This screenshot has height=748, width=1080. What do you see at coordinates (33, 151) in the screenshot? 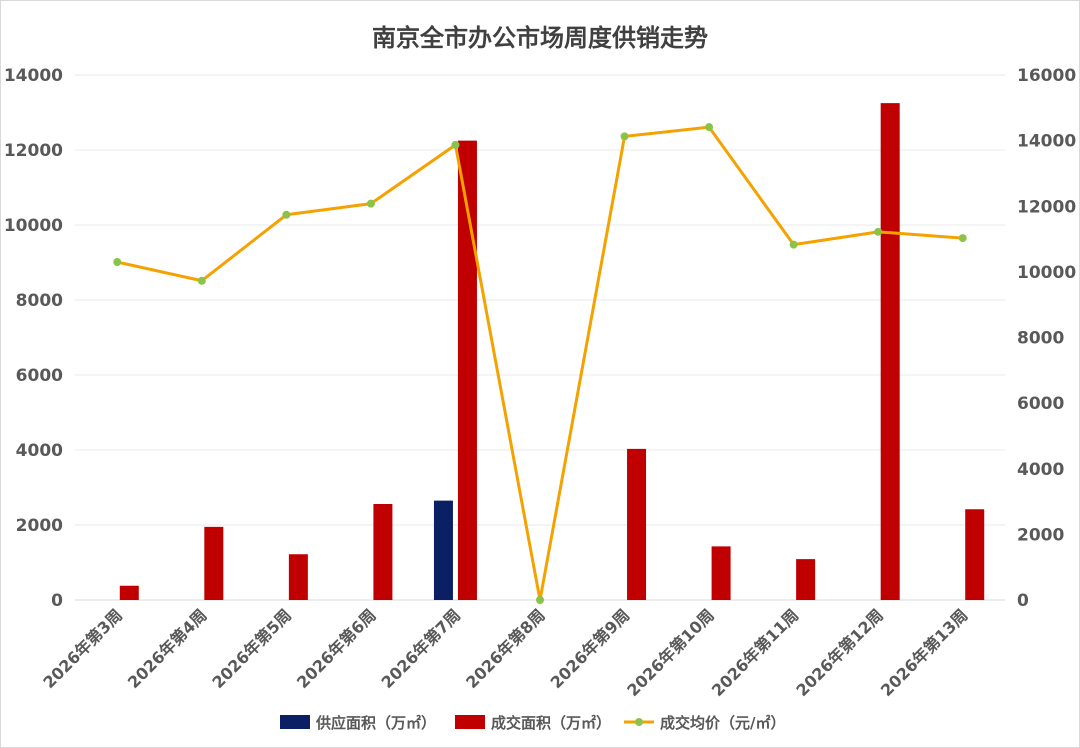
I see `left-tick-label: 12000` at bounding box center [33, 151].